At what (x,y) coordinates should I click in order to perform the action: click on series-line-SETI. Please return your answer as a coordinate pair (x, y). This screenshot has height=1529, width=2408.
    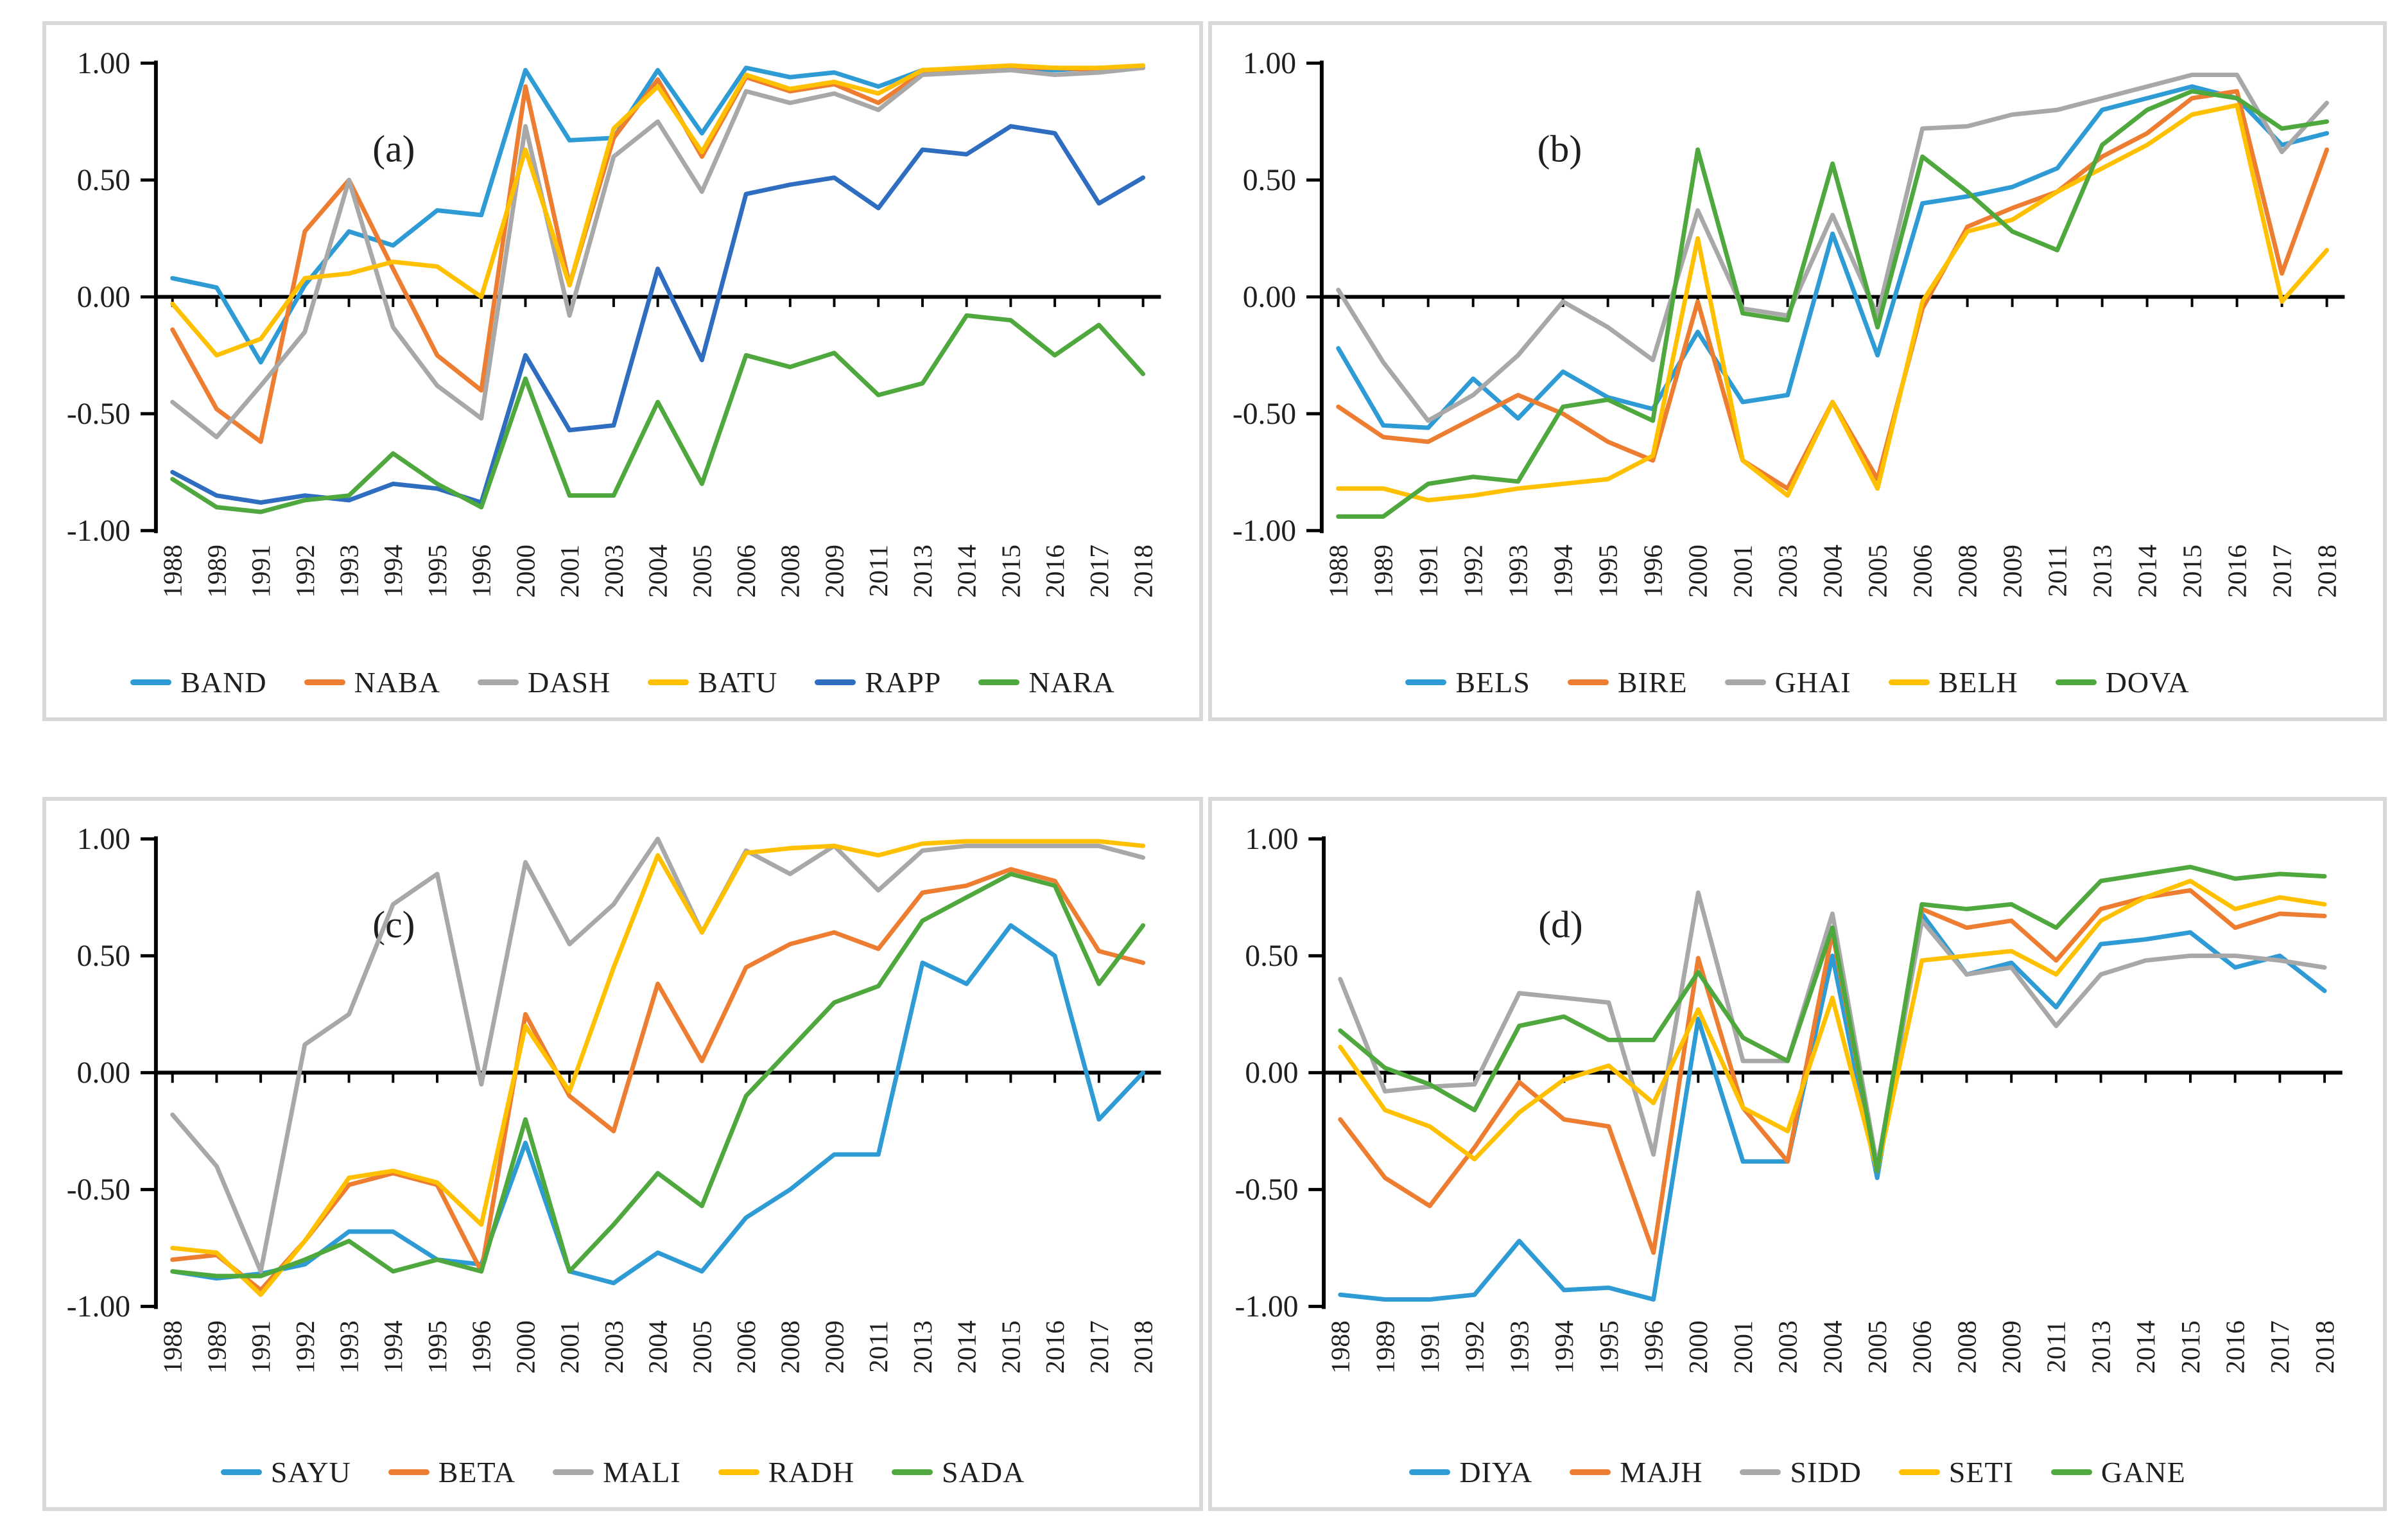
    Looking at the image, I should click on (1832, 1025).